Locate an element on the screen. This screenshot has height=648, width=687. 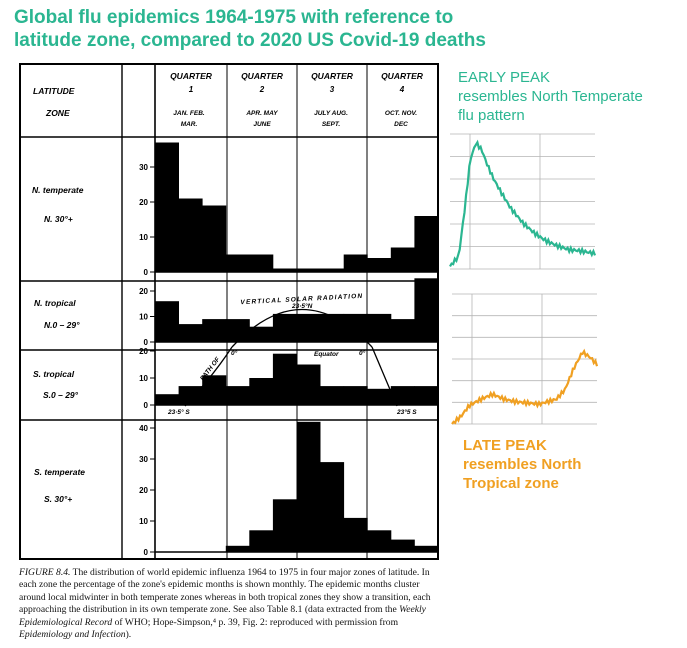
s-23-5-left-label: 23·5° S is located at coordinates (178, 412).